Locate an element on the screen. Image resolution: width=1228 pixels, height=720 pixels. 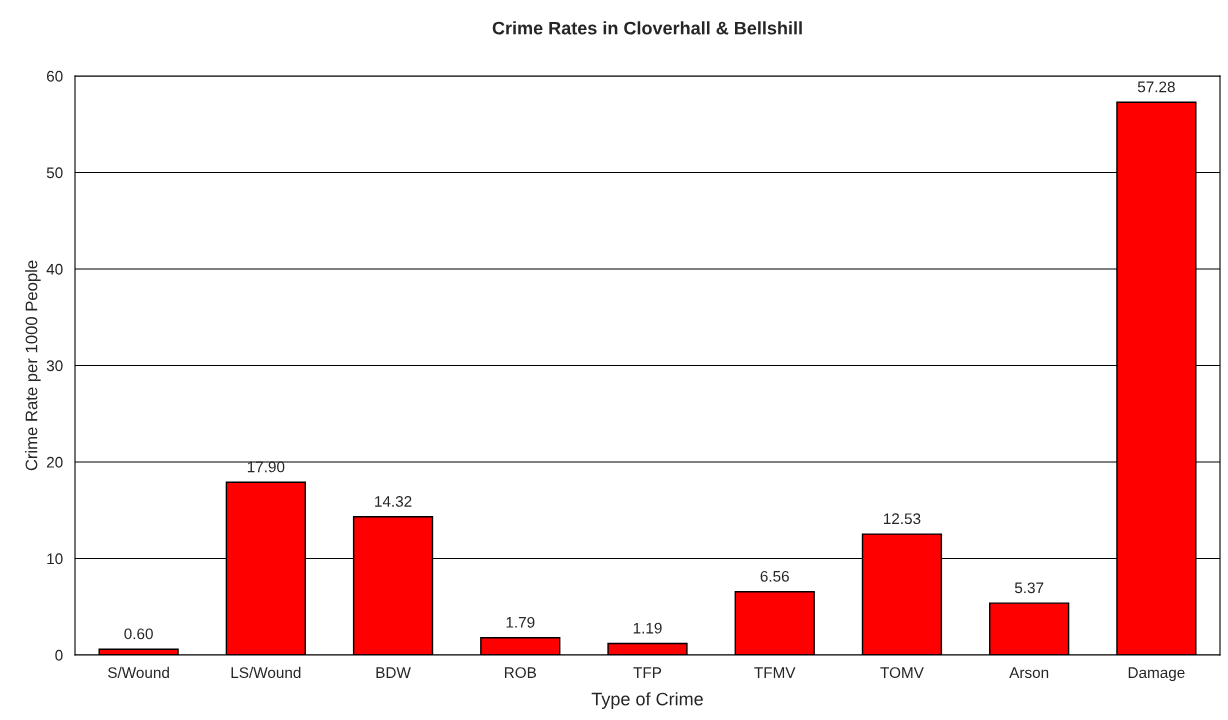
data-label: 12.53 is located at coordinates (902, 519).